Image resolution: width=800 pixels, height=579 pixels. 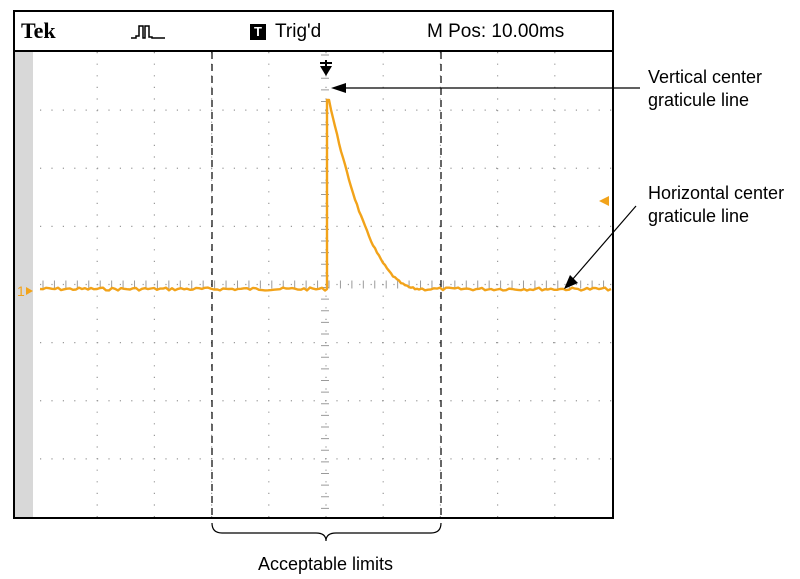 What do you see at coordinates (716, 205) in the screenshot?
I see `horizontal-center-callout: Horizontal center graticule line` at bounding box center [716, 205].